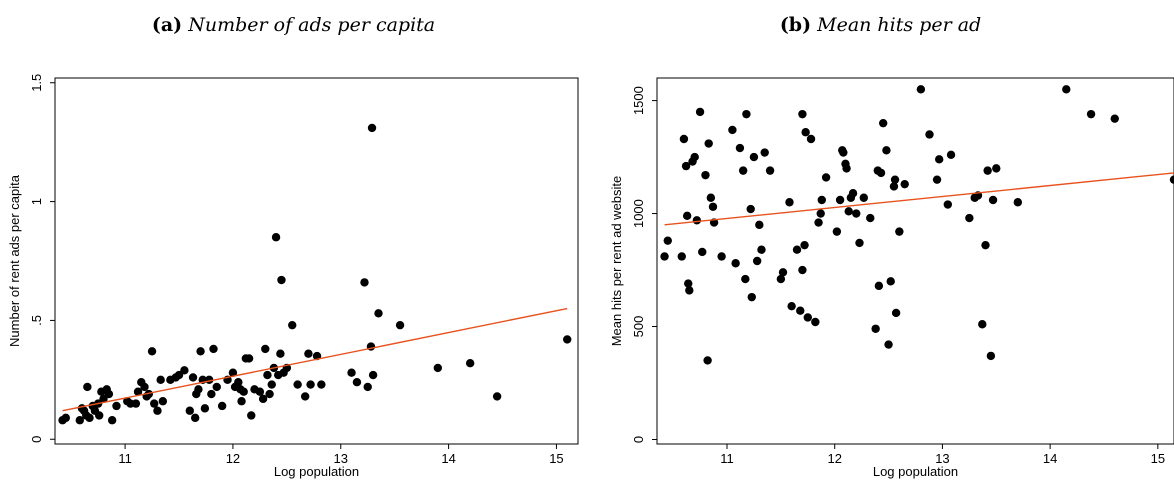 This screenshot has width=1174, height=480. I want to click on y-axis-title: Mean hits per rent ad website, so click(616, 261).